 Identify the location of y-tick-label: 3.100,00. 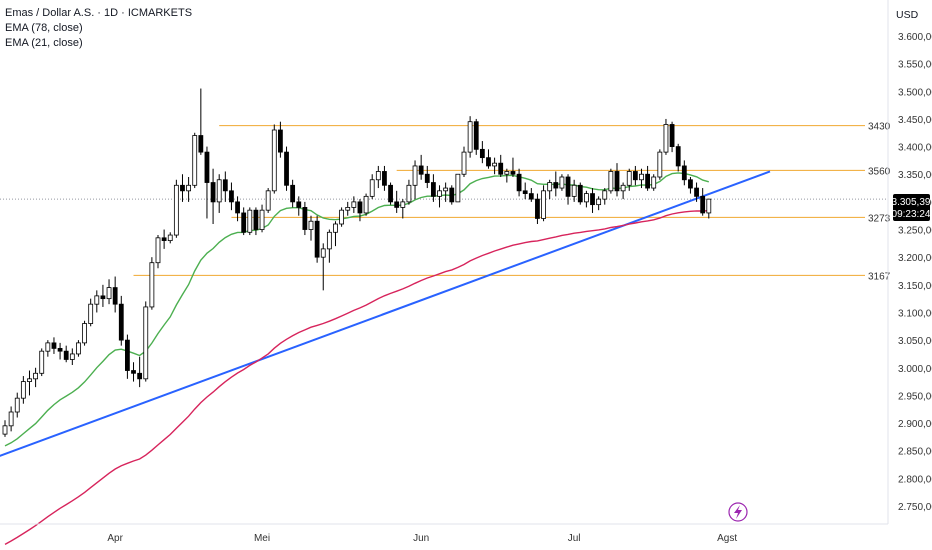
(915, 313).